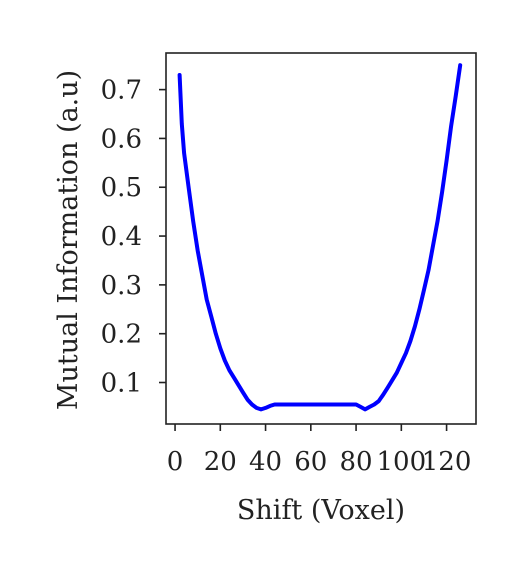 The width and height of the screenshot is (531, 579). Describe the element at coordinates (321, 510) in the screenshot. I see `x-axis-label: Shift (Voxel)` at that location.